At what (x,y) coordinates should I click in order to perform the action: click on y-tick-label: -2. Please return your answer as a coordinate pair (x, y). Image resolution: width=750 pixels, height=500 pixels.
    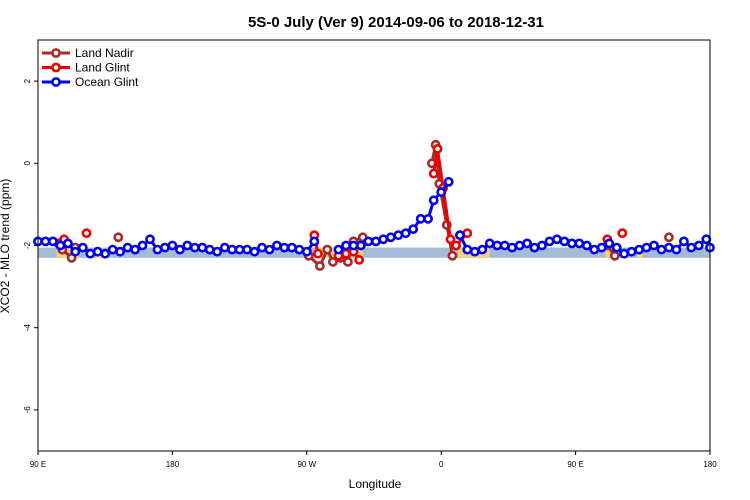
    Looking at the image, I should click on (27, 245).